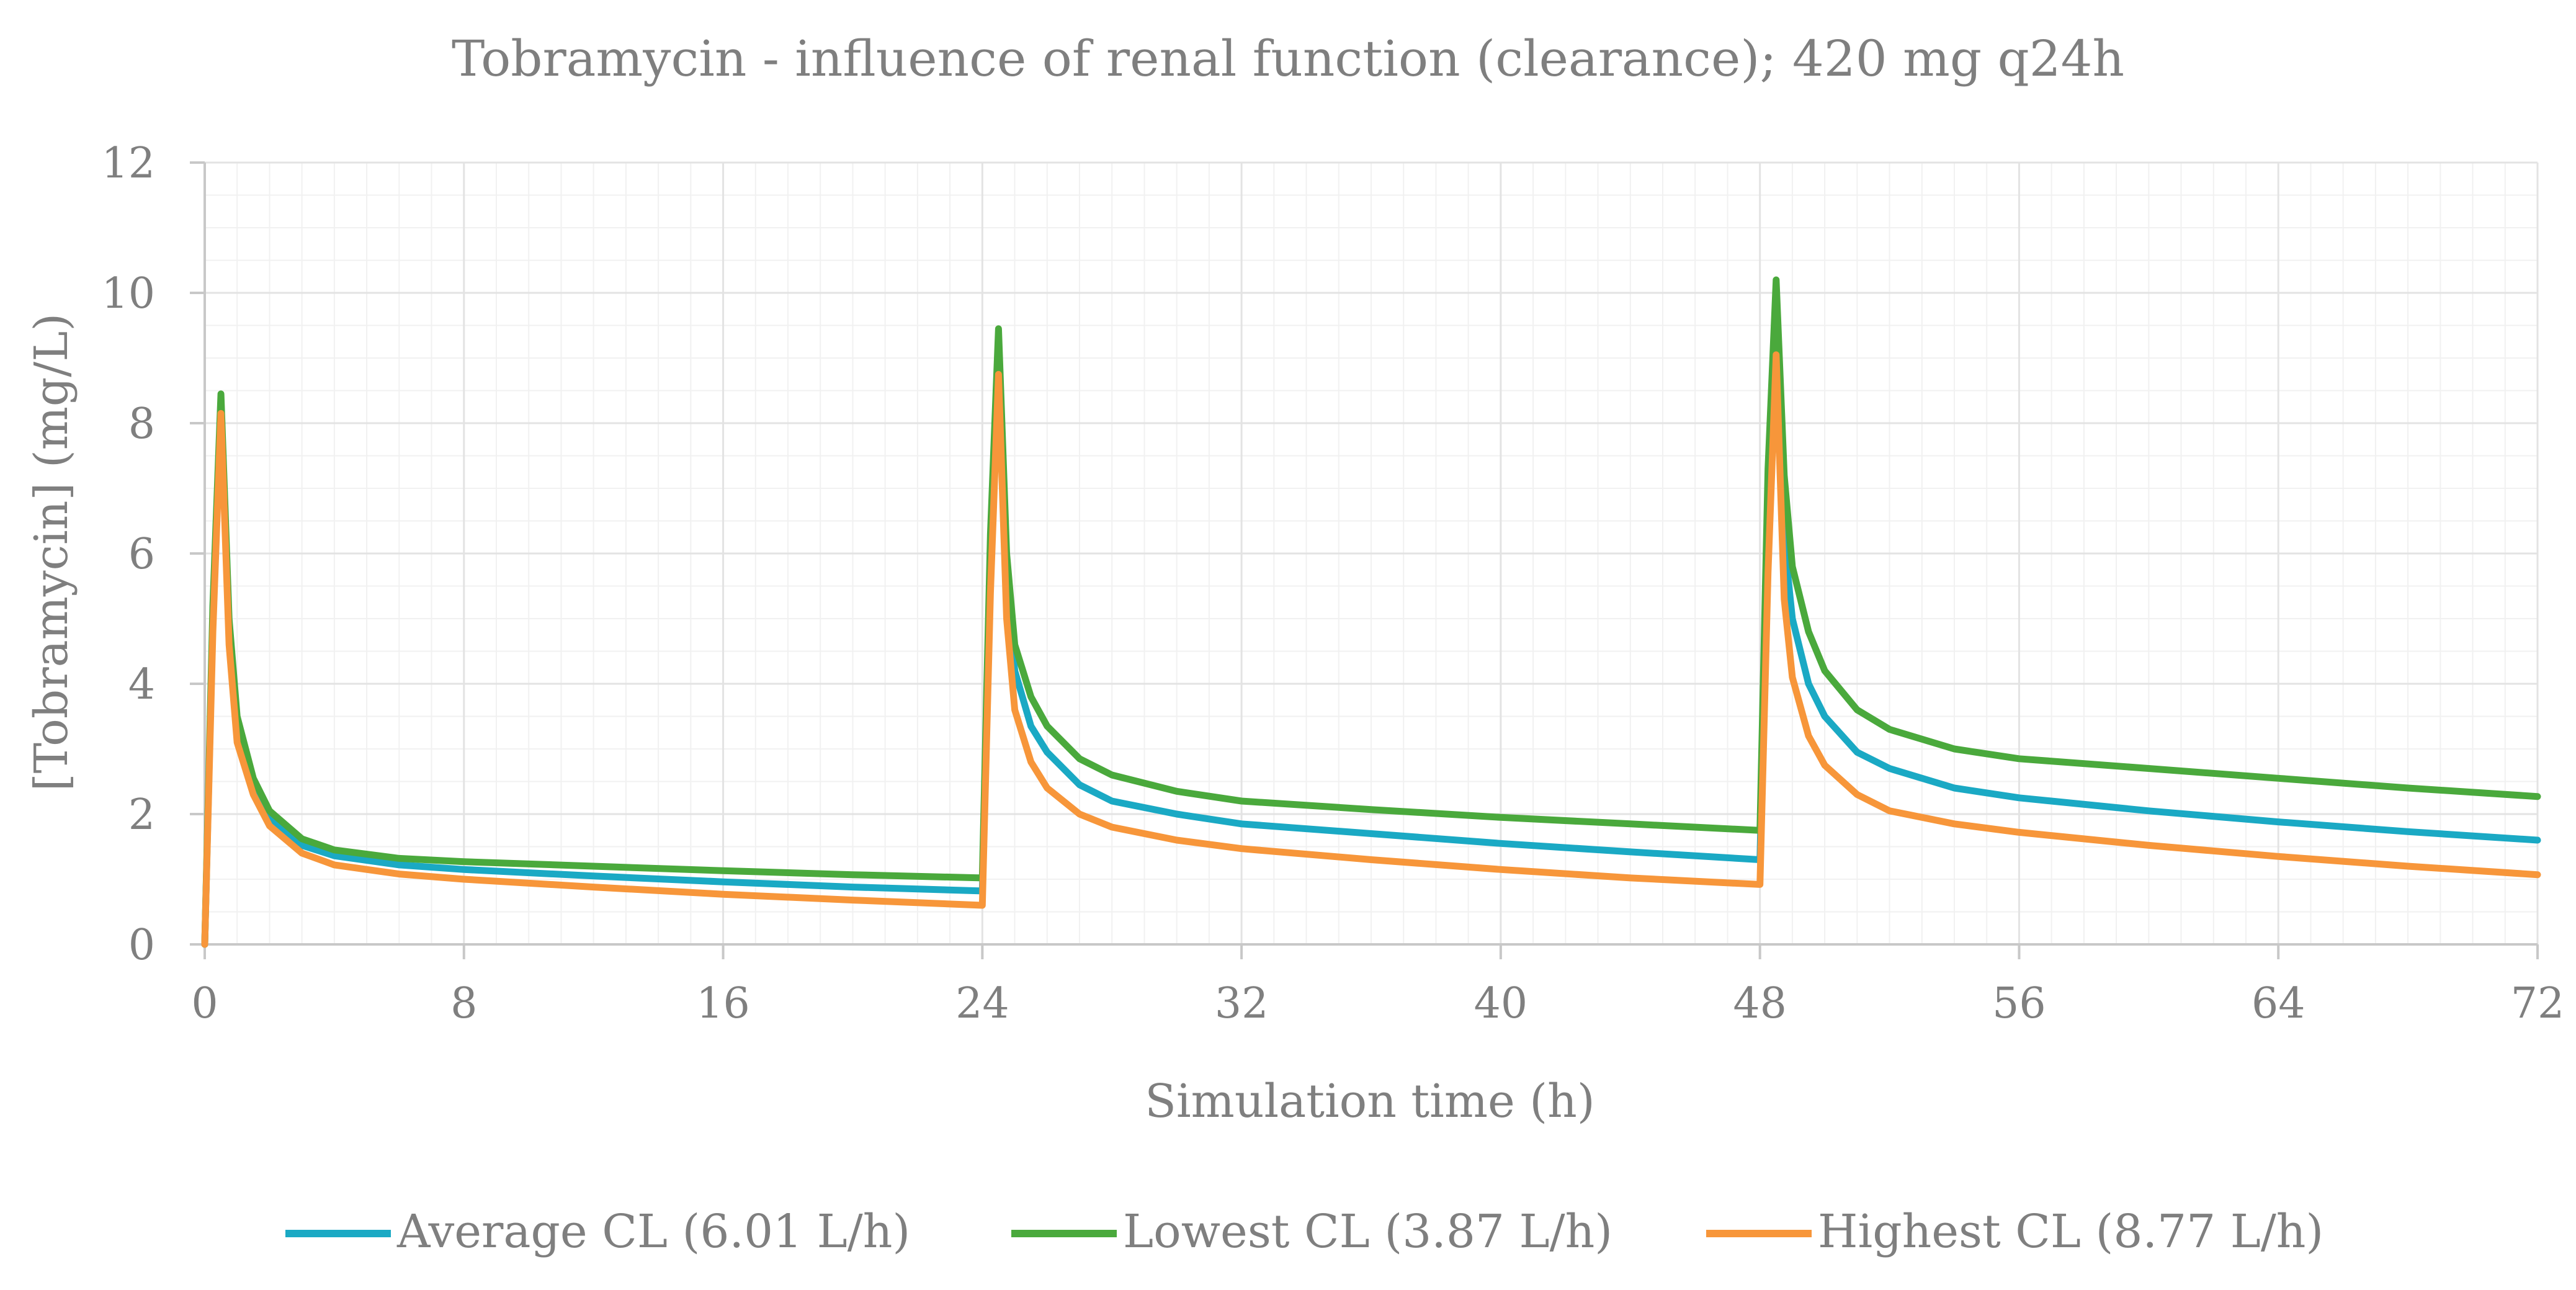 Image resolution: width=2576 pixels, height=1290 pixels. I want to click on x-axis-label: Simulation time (h), so click(1369, 1102).